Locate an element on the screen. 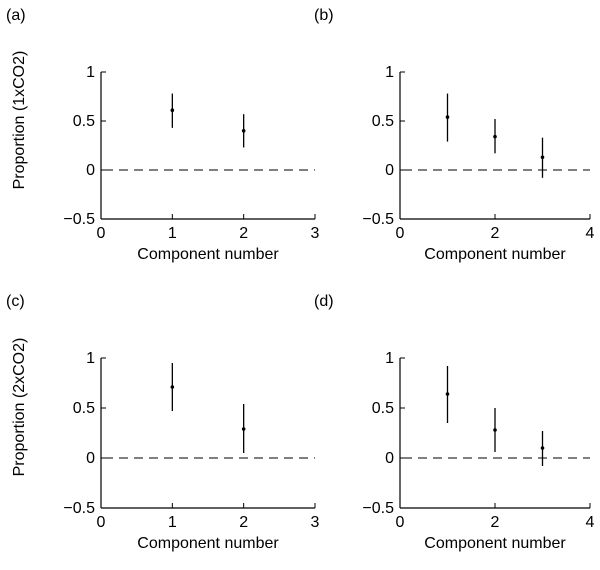 Image resolution: width=600 pixels, height=570 pixels. row-label-bottom: Proportion (2xCO2) is located at coordinates (19, 407).